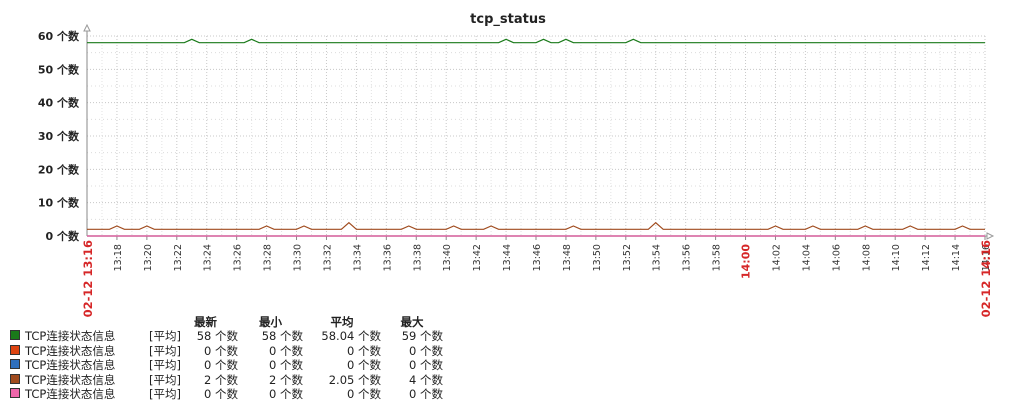 This screenshot has width=1016, height=410. What do you see at coordinates (88, 278) in the screenshot?
I see `x-range-label: 02-12 13:16` at bounding box center [88, 278].